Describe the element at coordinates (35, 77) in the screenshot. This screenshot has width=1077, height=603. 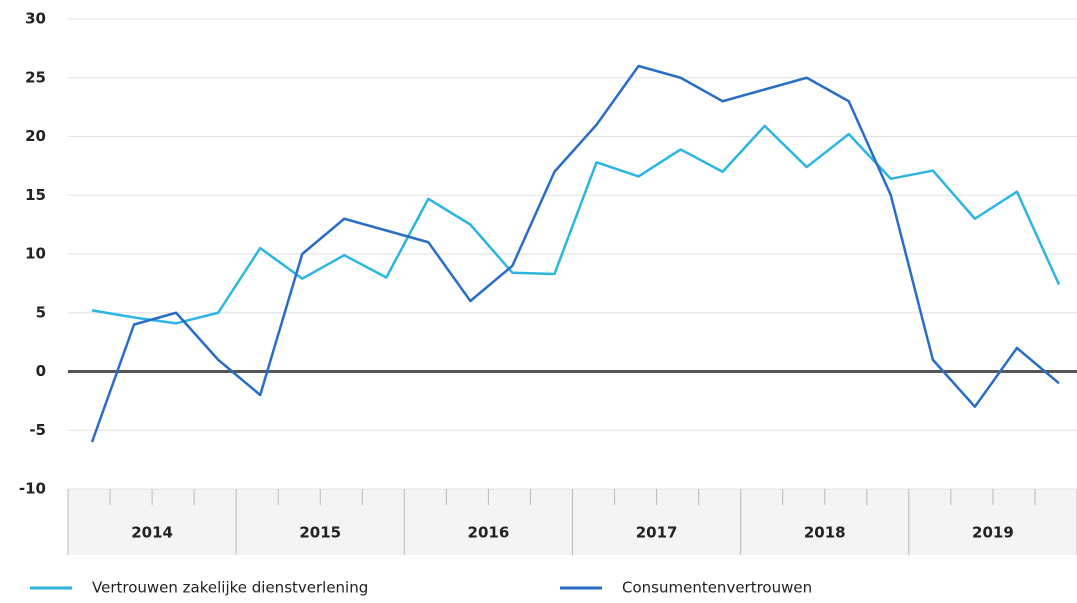
I see `y-tick-label: 25` at that location.